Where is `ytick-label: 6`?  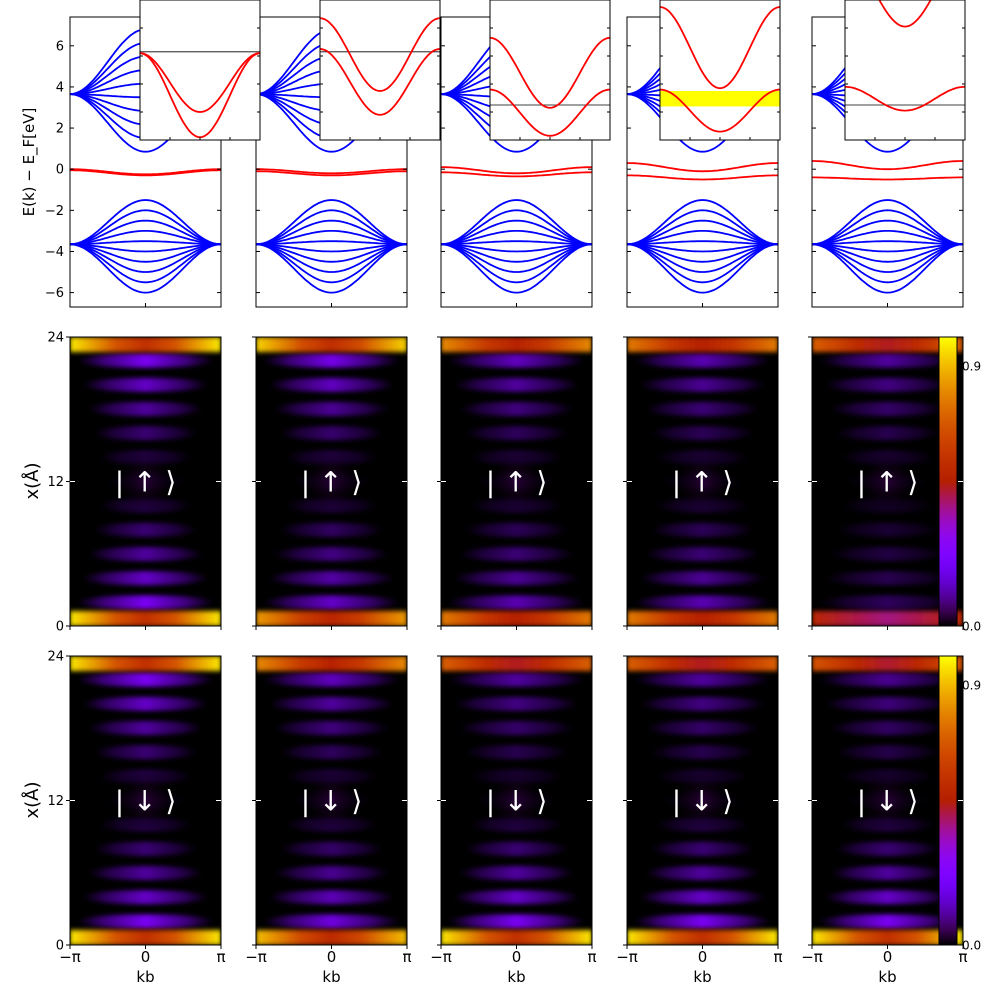 ytick-label: 6 is located at coordinates (60, 46).